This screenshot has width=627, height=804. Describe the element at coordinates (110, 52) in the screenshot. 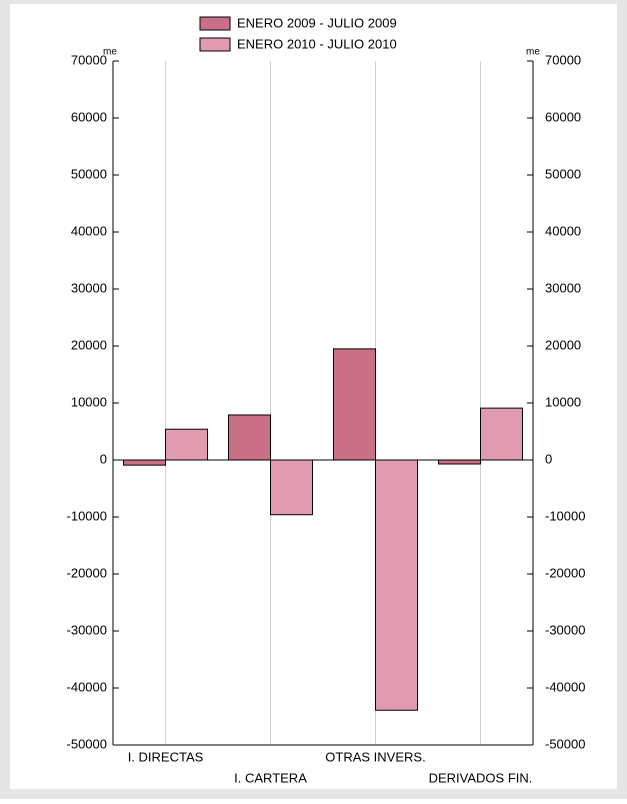

I see `y-axis-label: me` at that location.